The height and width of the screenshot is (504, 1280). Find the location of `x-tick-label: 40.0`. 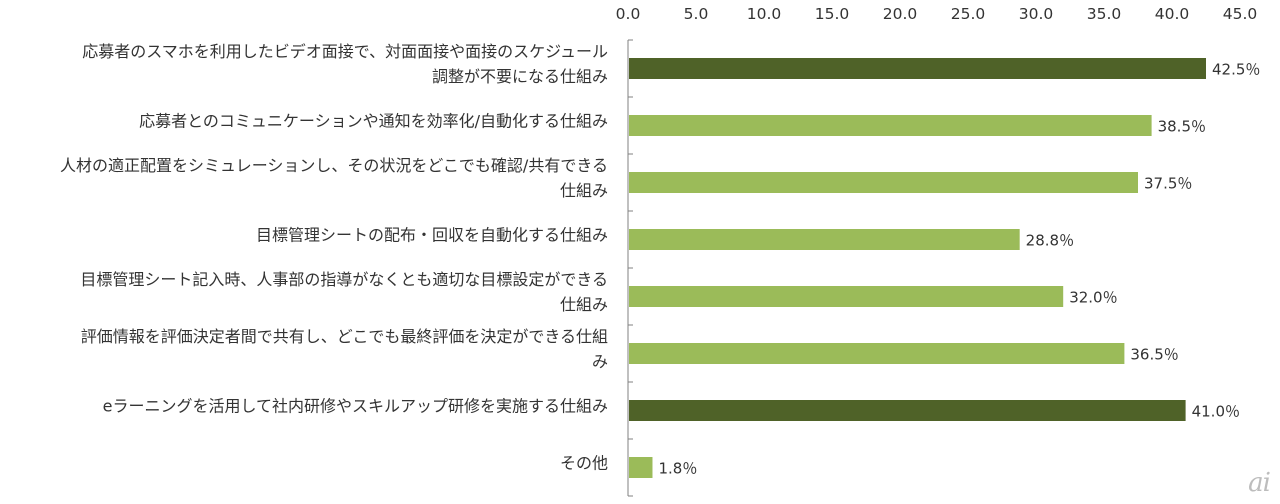

x-tick-label: 40.0 is located at coordinates (1172, 14).